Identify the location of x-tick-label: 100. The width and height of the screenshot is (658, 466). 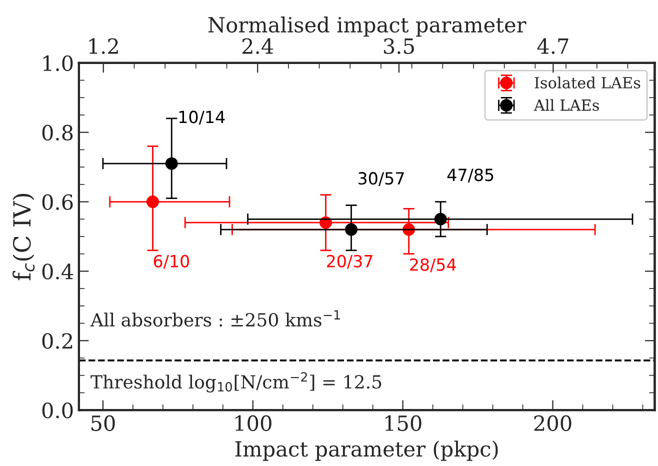
(254, 423).